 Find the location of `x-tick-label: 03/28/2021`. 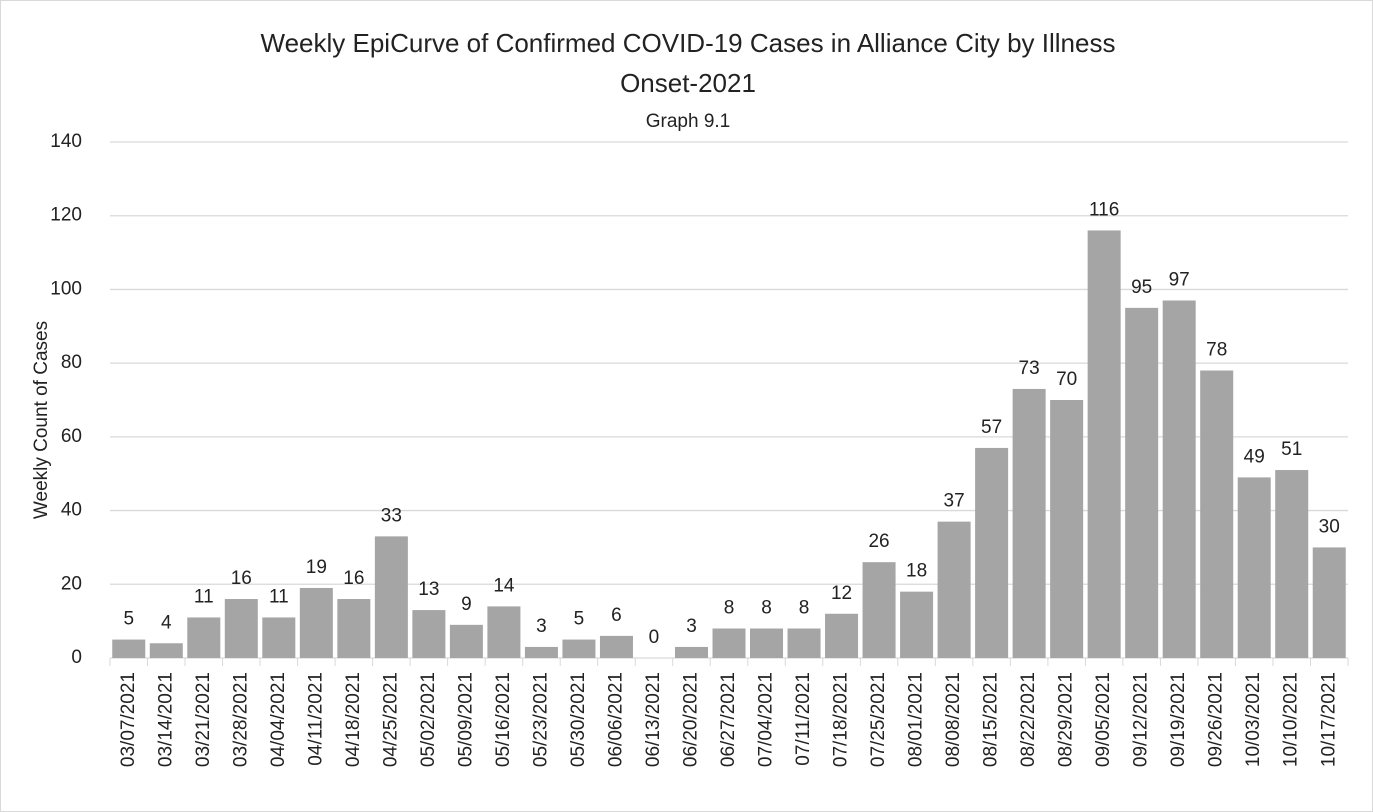

x-tick-label: 03/28/2021 is located at coordinates (240, 719).